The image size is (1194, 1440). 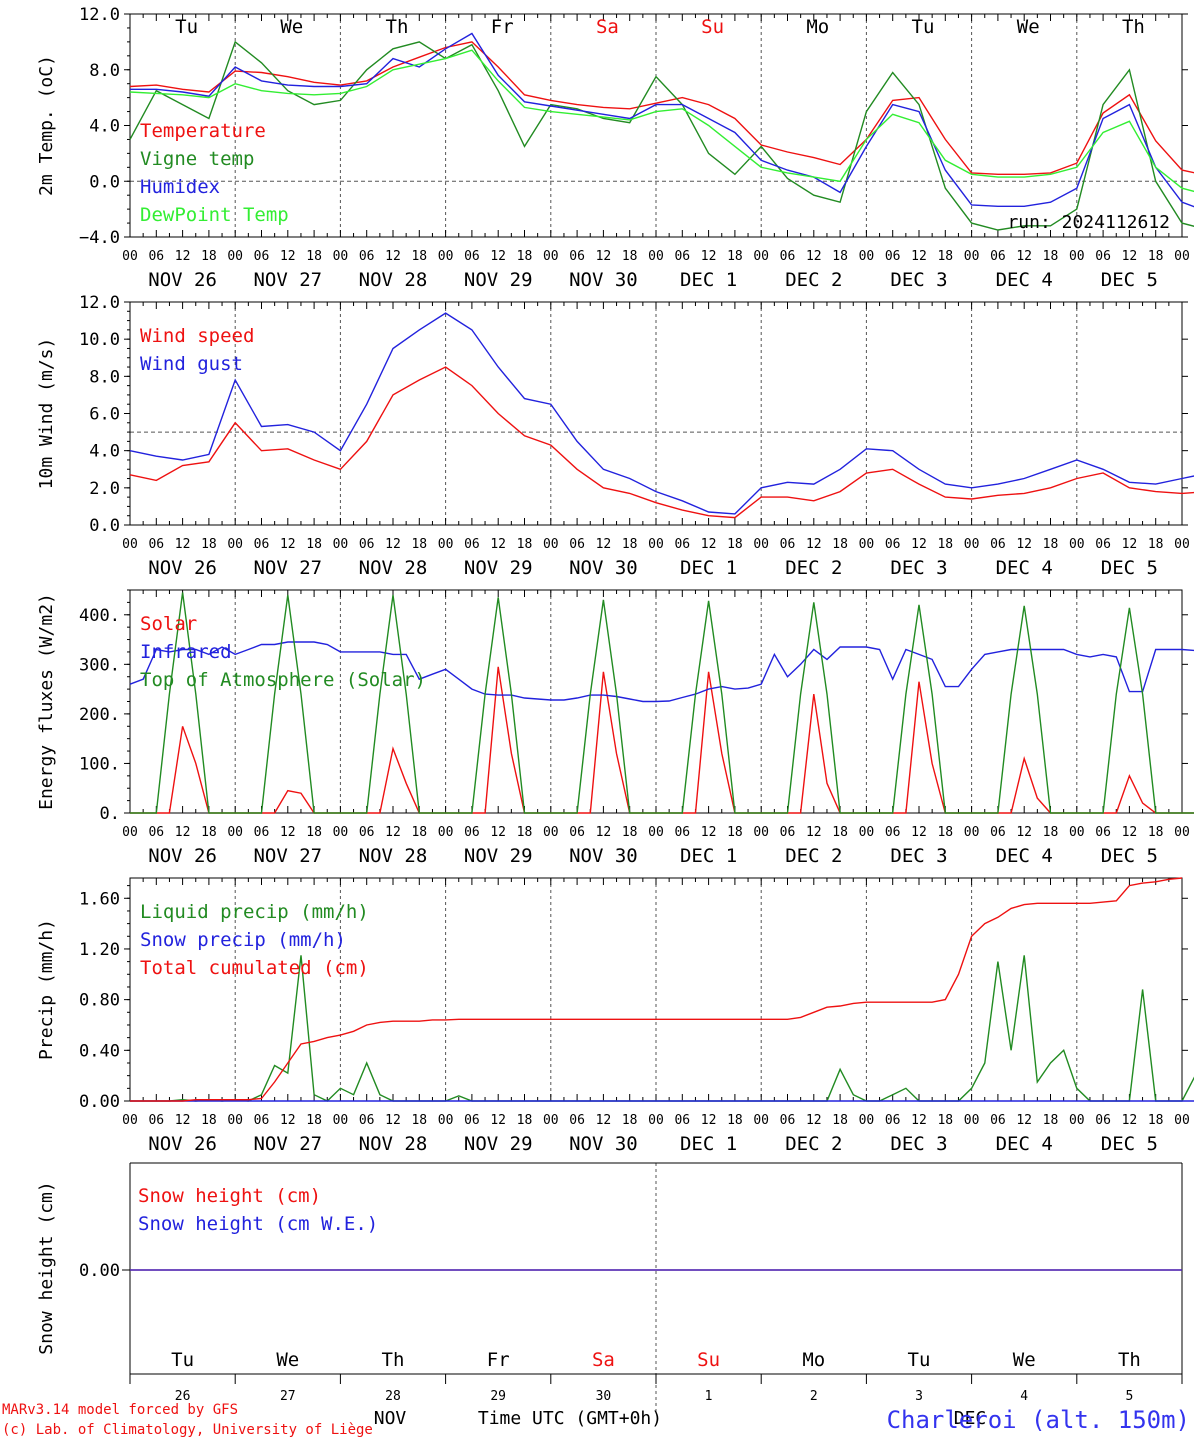 What do you see at coordinates (254, 912) in the screenshot?
I see `legend-entry: Liquid precip (mm/h)` at bounding box center [254, 912].